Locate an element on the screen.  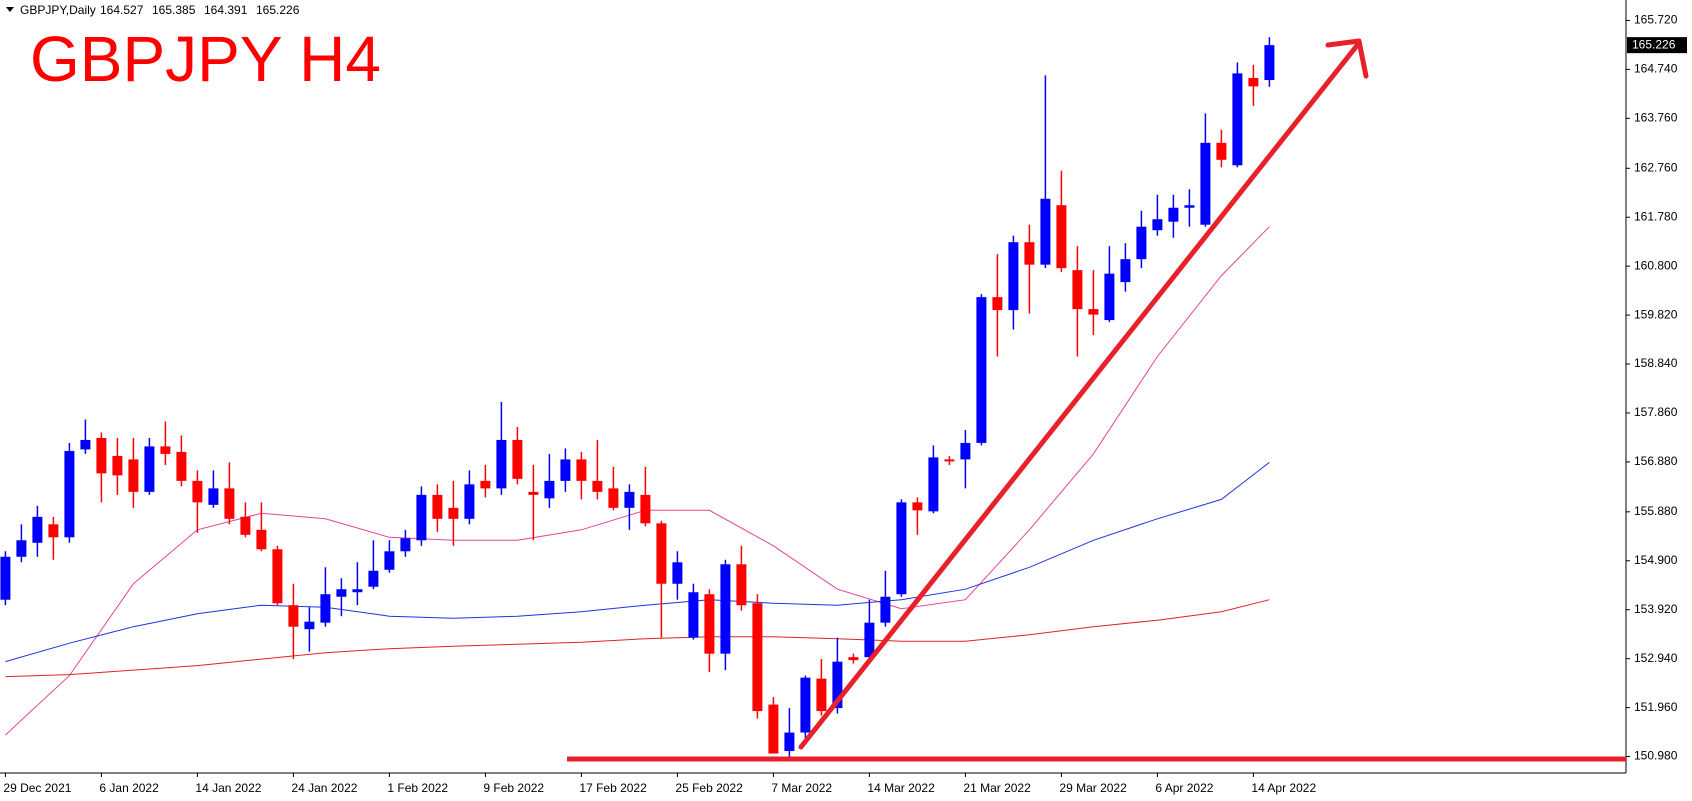
header-close: 165.226 is located at coordinates (278, 10).